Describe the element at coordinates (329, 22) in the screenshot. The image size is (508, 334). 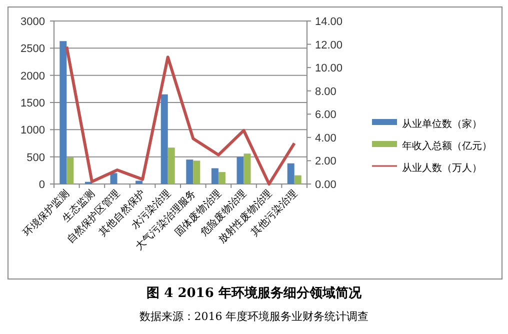
I see `y2-tick-label: 14.00` at that location.